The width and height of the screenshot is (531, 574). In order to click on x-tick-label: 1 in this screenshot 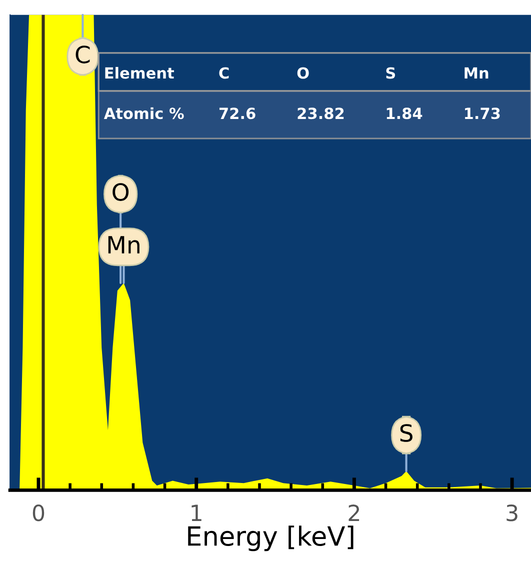, I will do `click(197, 512)`.